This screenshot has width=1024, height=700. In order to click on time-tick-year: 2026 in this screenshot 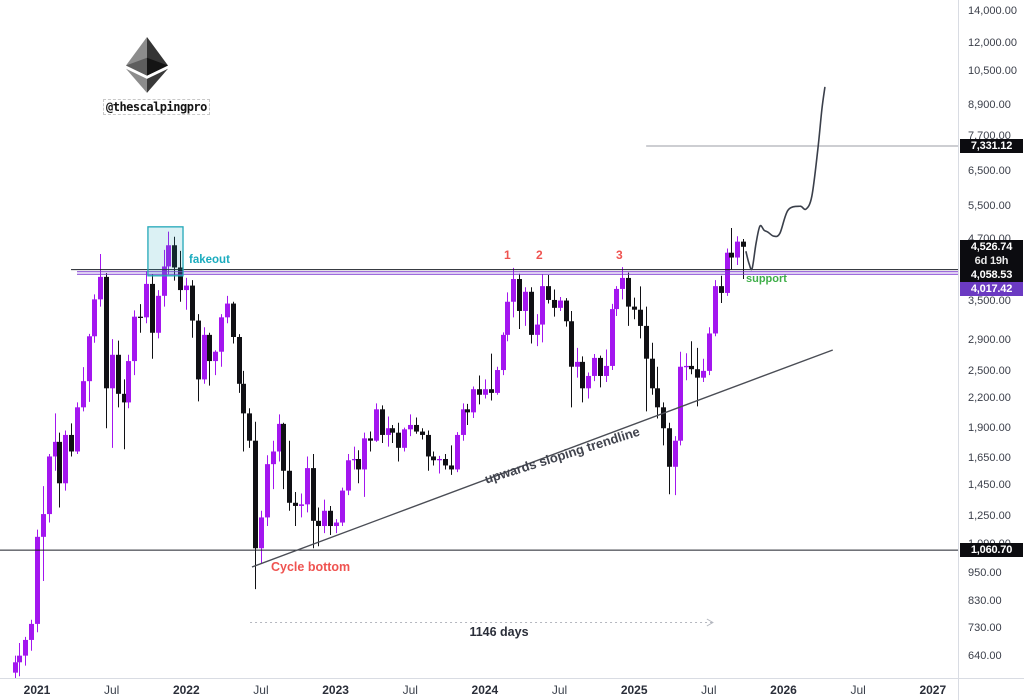, I will do `click(783, 690)`.